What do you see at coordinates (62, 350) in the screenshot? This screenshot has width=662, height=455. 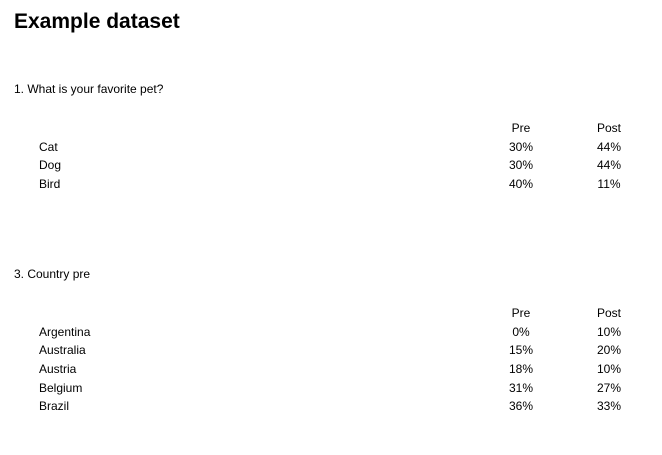 I see `row-label: Australia` at bounding box center [62, 350].